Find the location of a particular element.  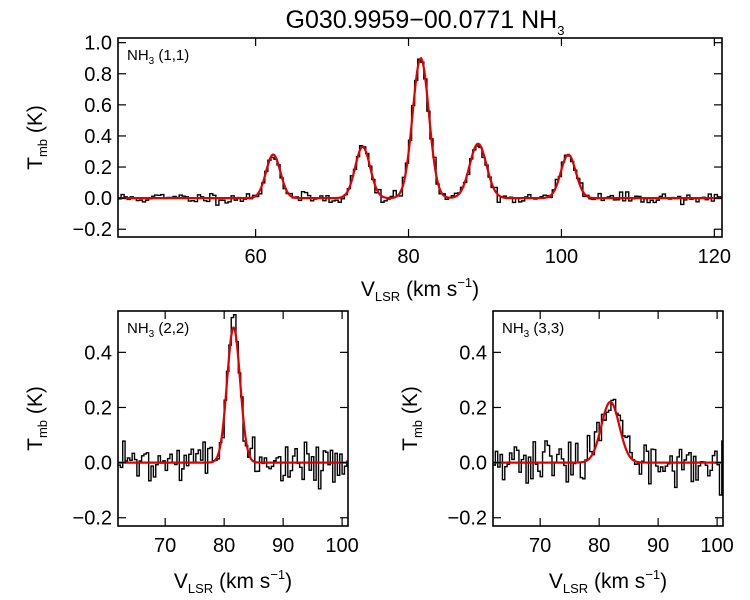

x-tick-label-p33-0: 70 is located at coordinates (540, 546).